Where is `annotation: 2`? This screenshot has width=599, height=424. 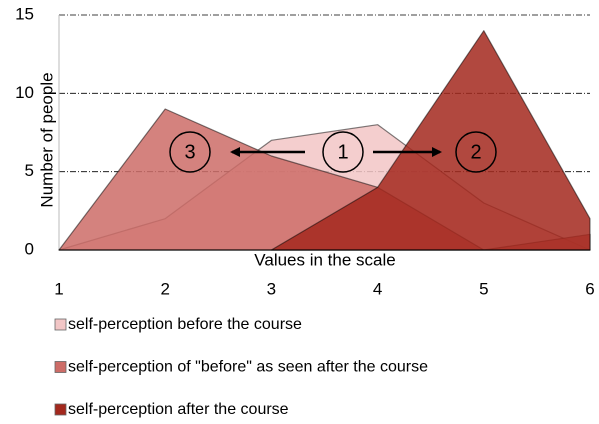 annotation: 2 is located at coordinates (475, 152).